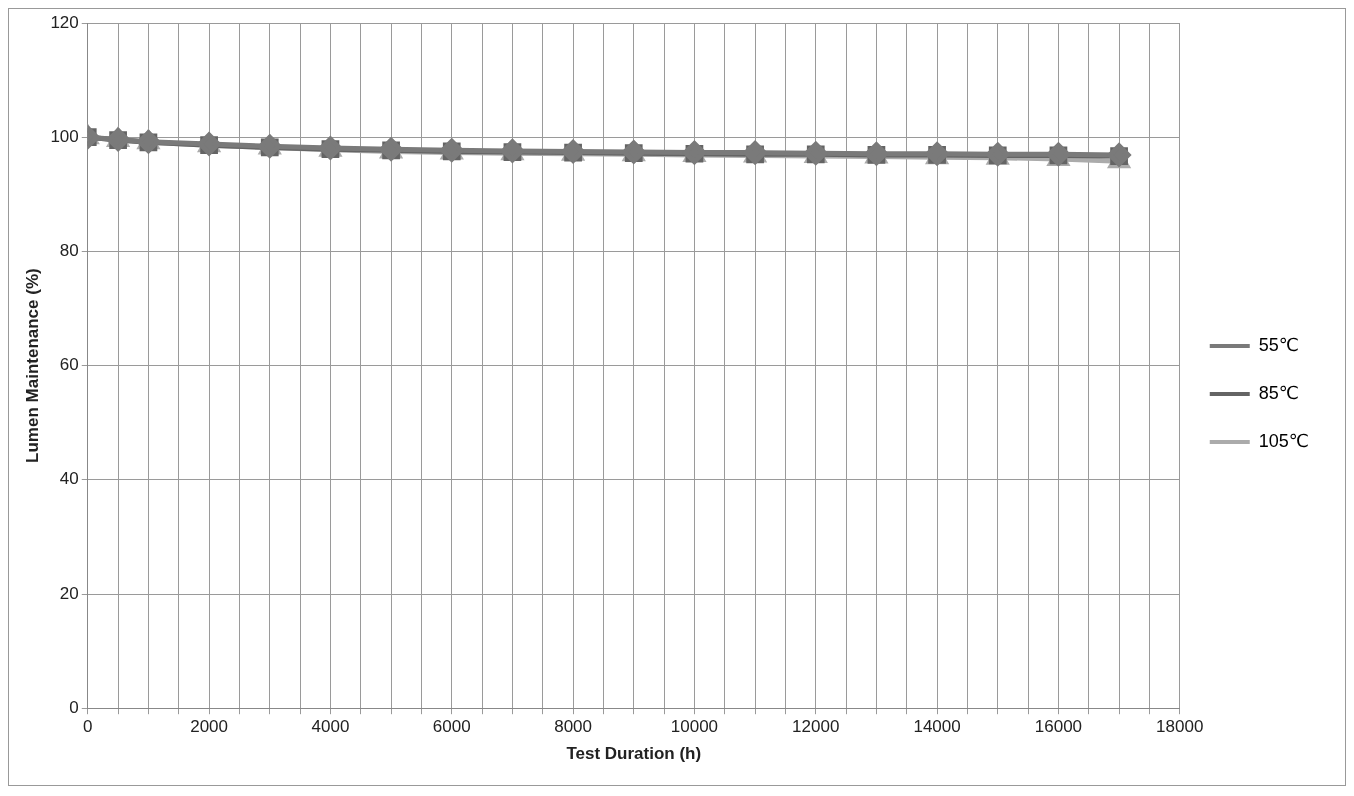 The width and height of the screenshot is (1354, 796). I want to click on legend-label: 85℃, so click(1278, 392).